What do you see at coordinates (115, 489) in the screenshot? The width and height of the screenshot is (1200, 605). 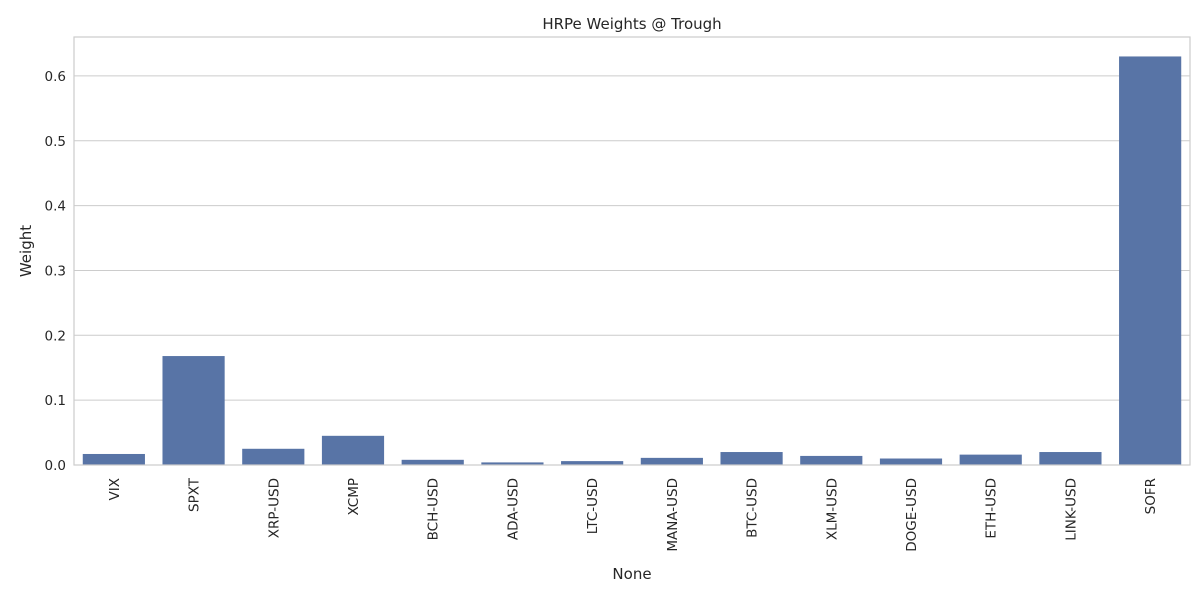 I see `x-tick-label: VIX` at bounding box center [115, 489].